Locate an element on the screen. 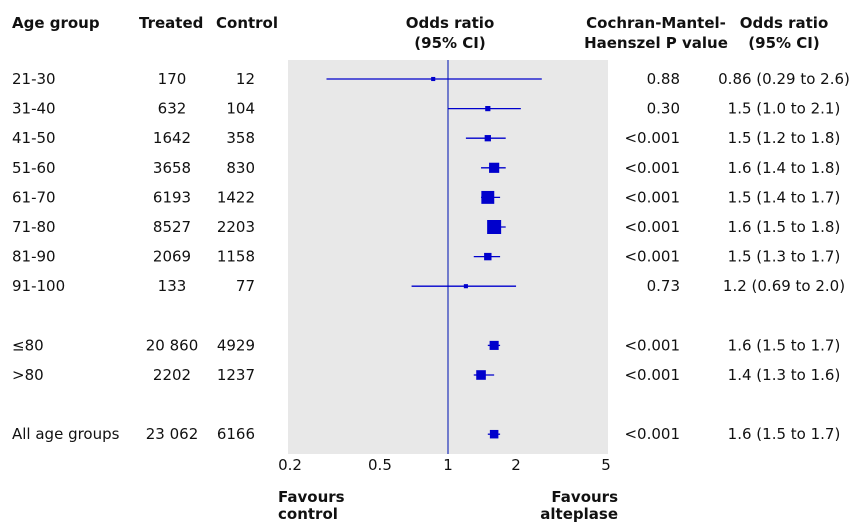 The width and height of the screenshot is (854, 524). row-odds-ratio-ci: 1.5 (1.3 to 1.7) is located at coordinates (784, 257).